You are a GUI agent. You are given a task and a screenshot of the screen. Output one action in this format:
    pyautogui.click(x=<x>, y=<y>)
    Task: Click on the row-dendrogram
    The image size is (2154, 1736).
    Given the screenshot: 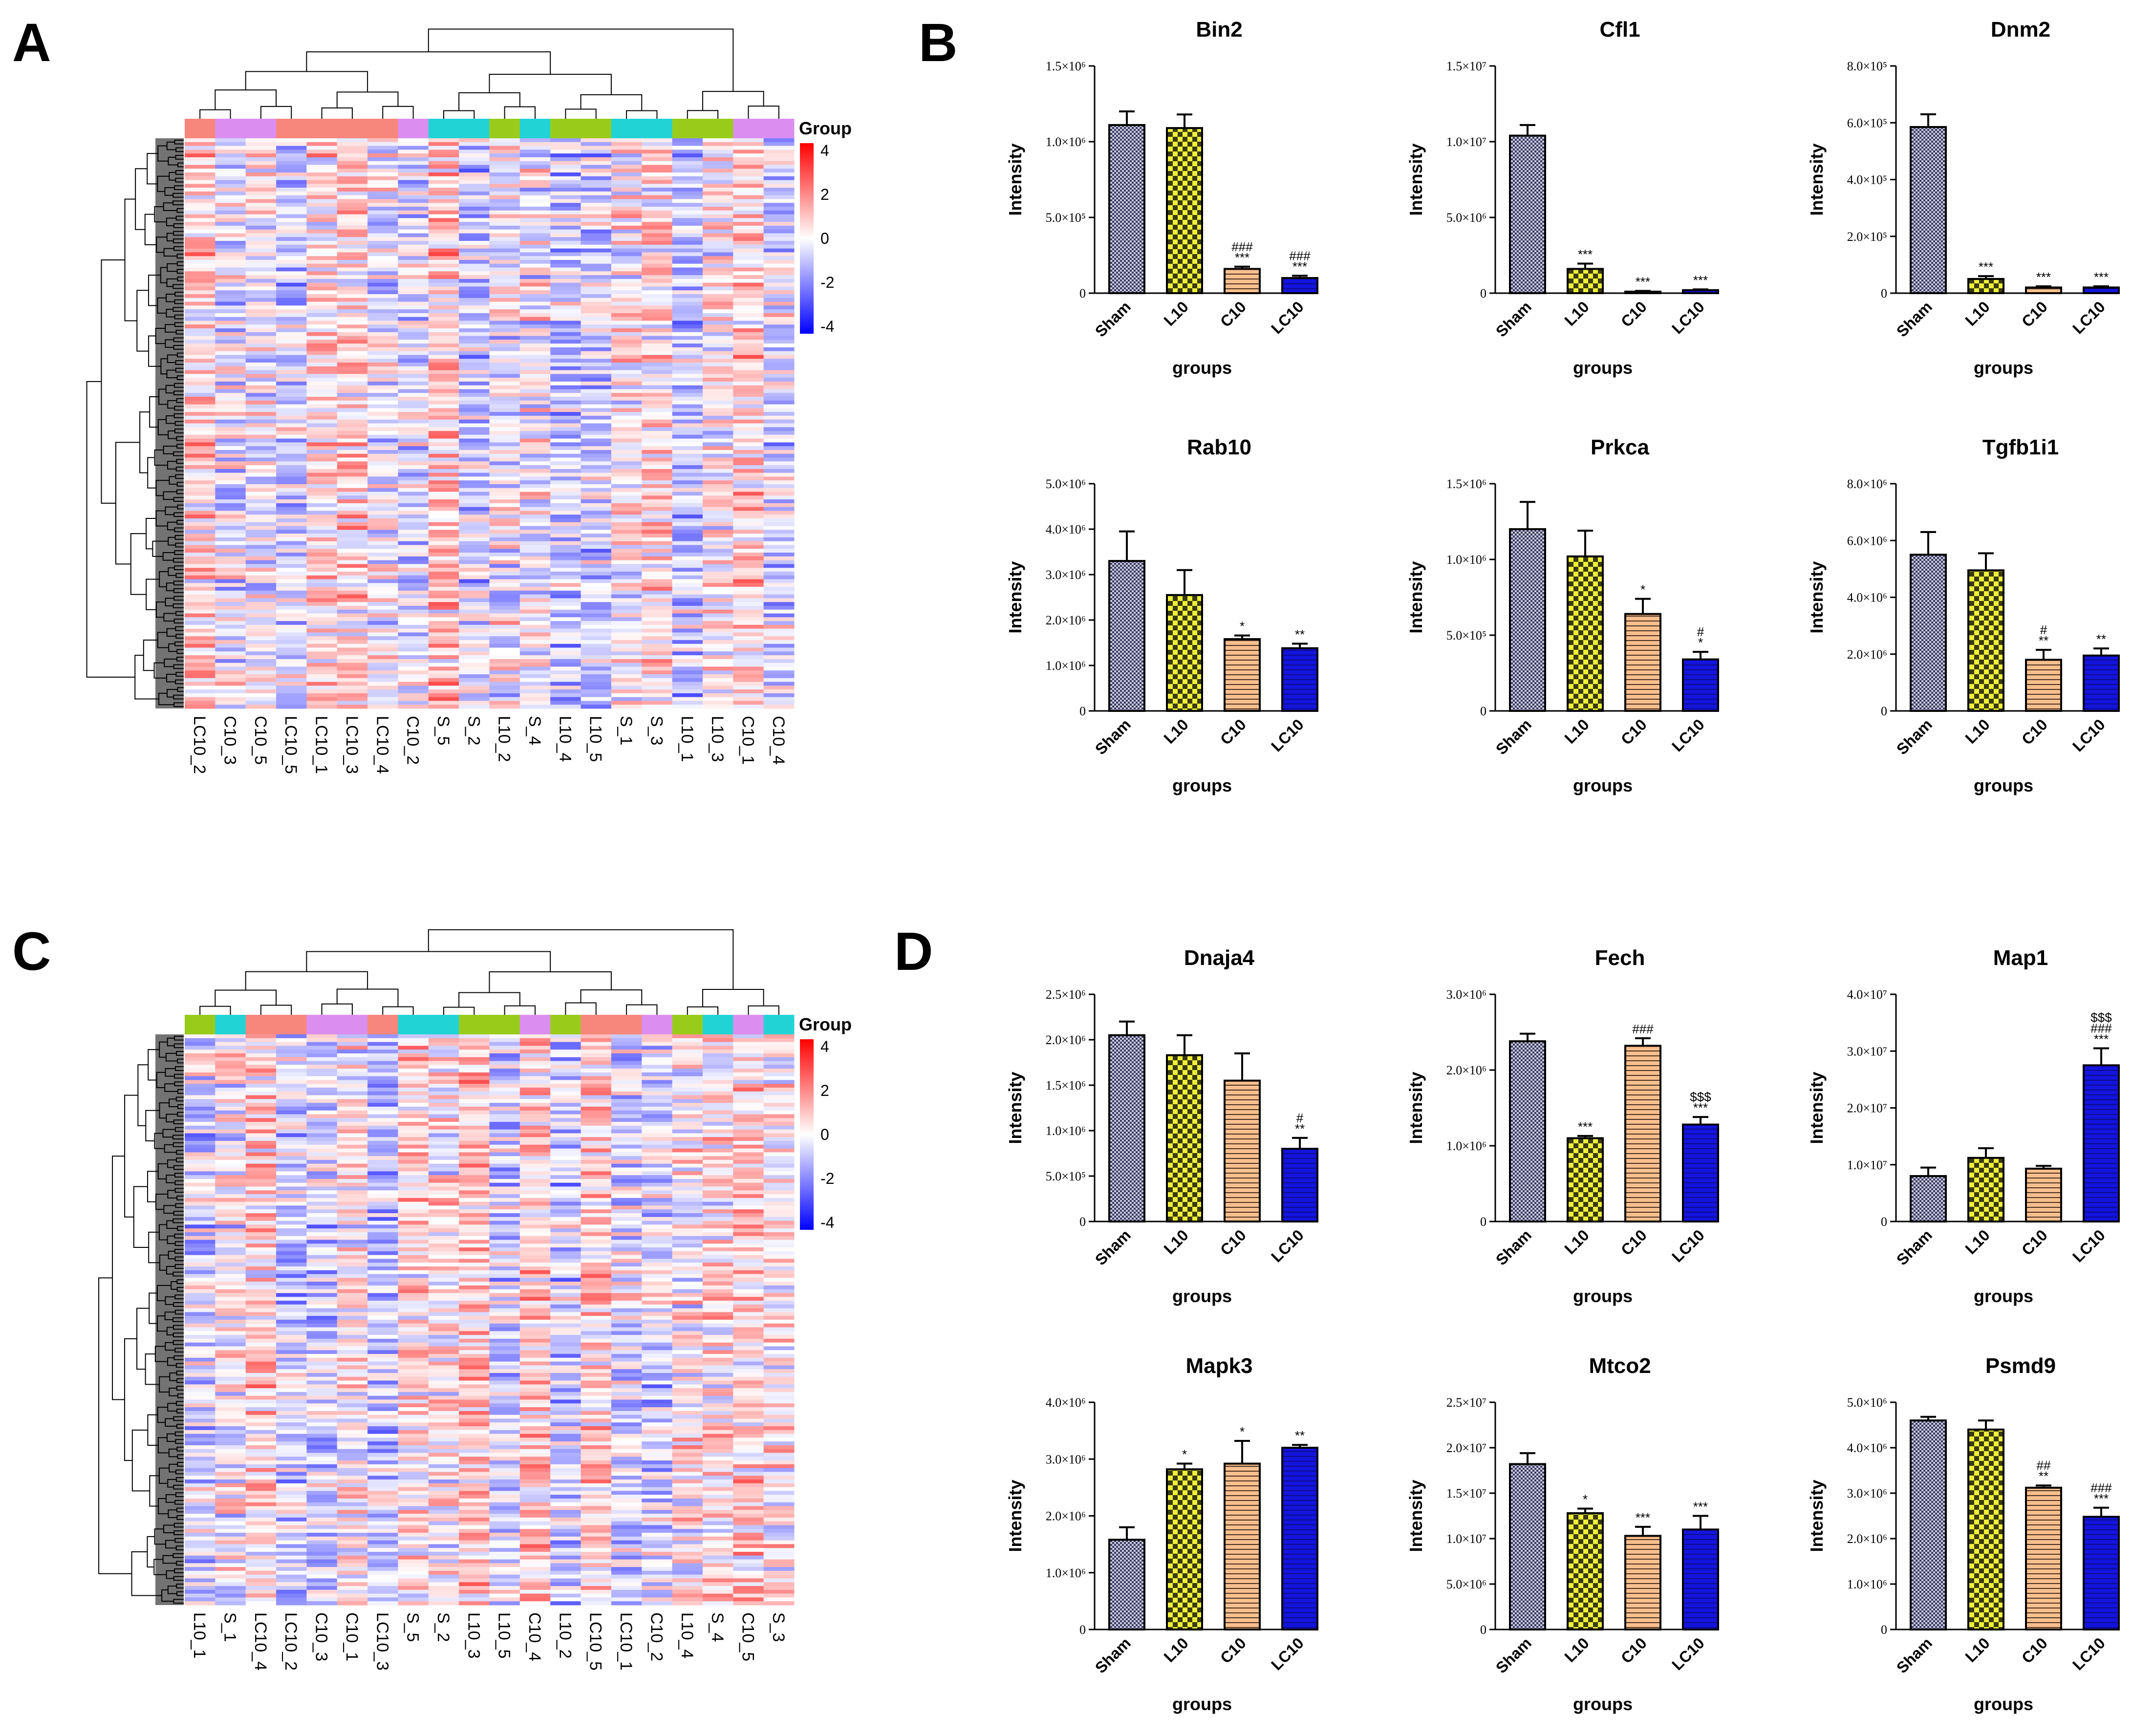 What is the action you would take?
    pyautogui.click(x=135, y=423)
    